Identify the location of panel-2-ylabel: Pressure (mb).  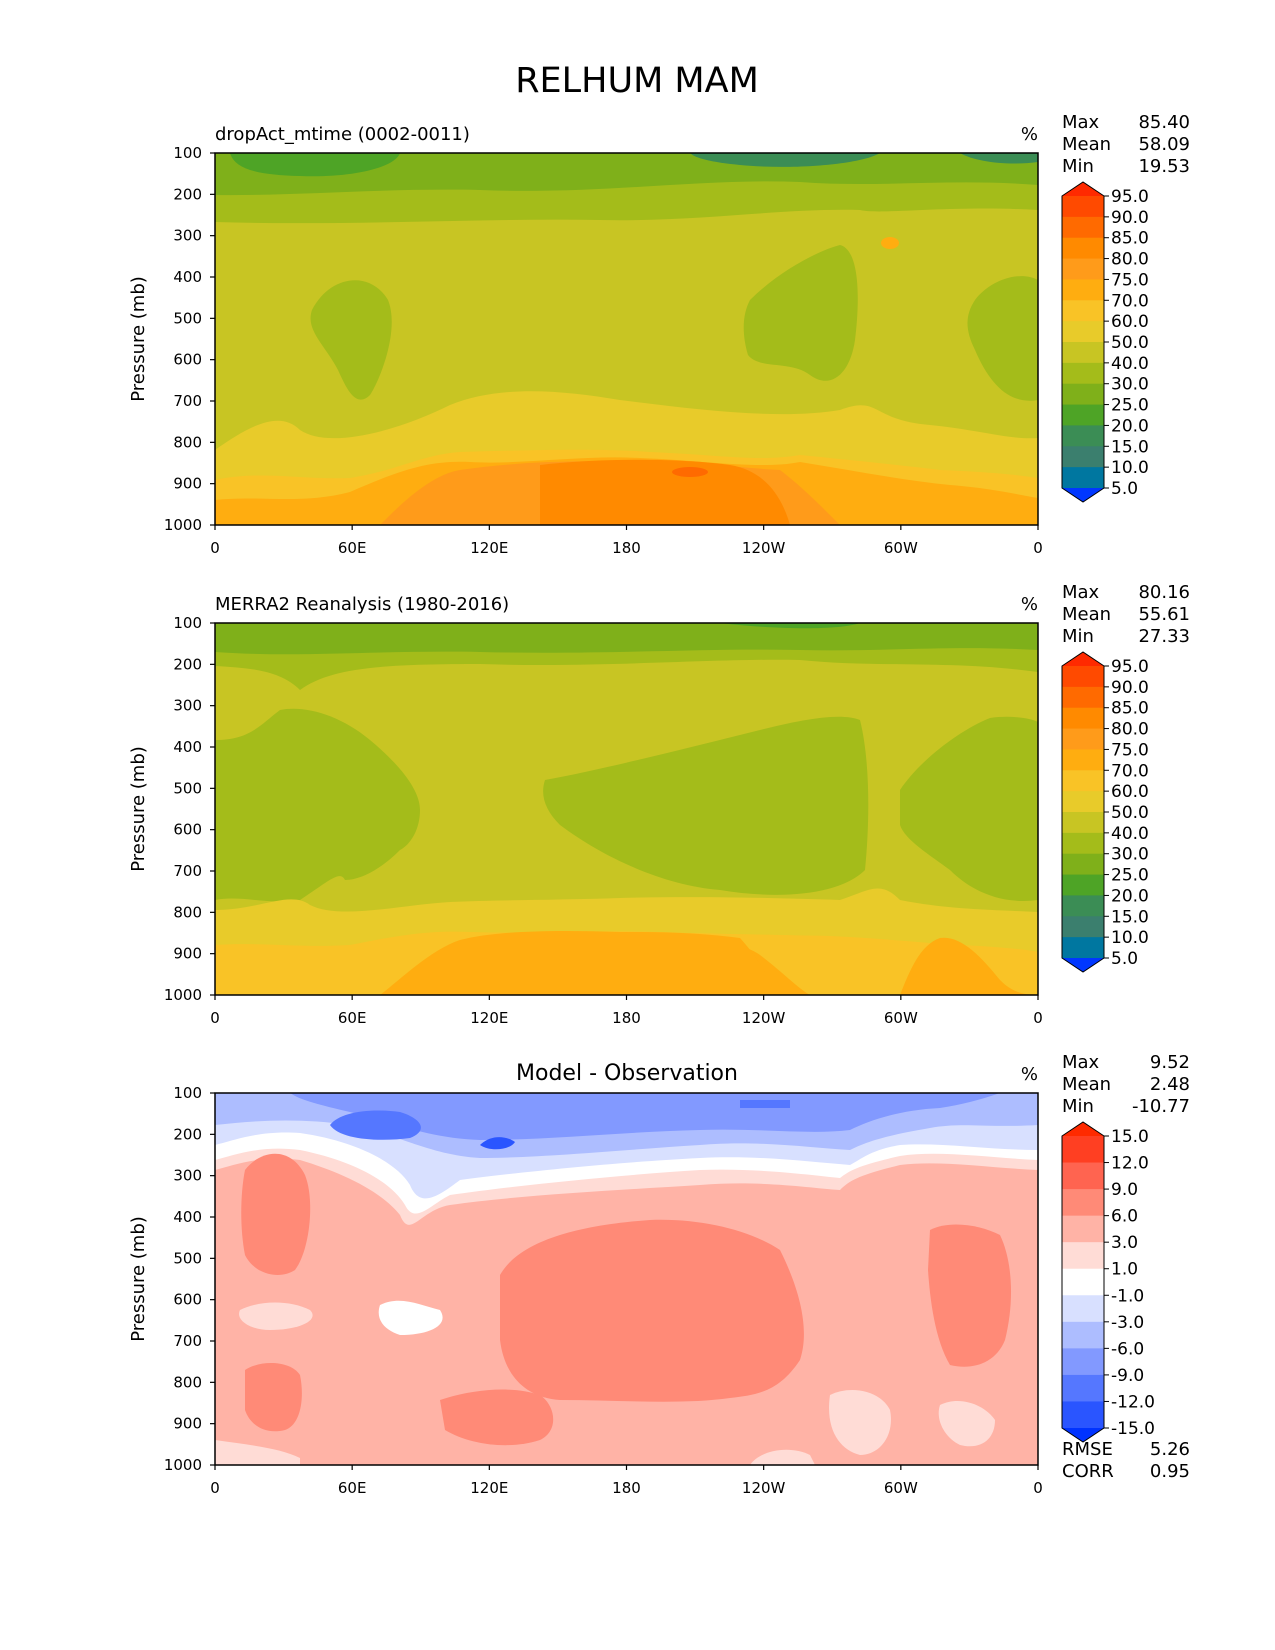
(138, 809).